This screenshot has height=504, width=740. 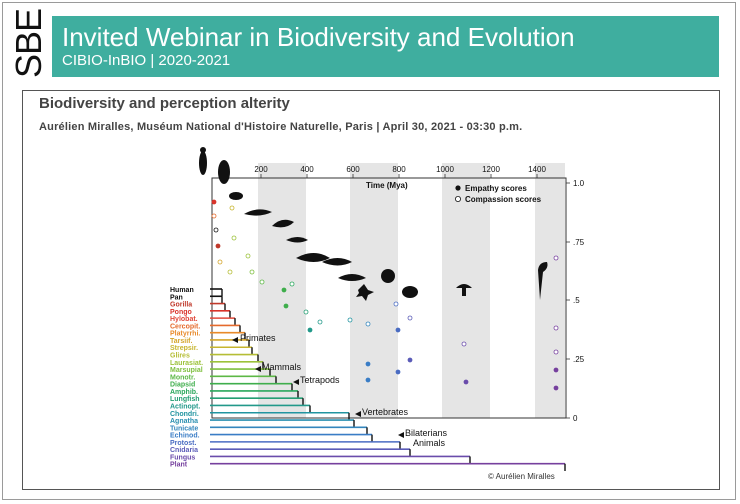 I want to click on empathy-legend-label: Empathy scores, so click(x=496, y=188).